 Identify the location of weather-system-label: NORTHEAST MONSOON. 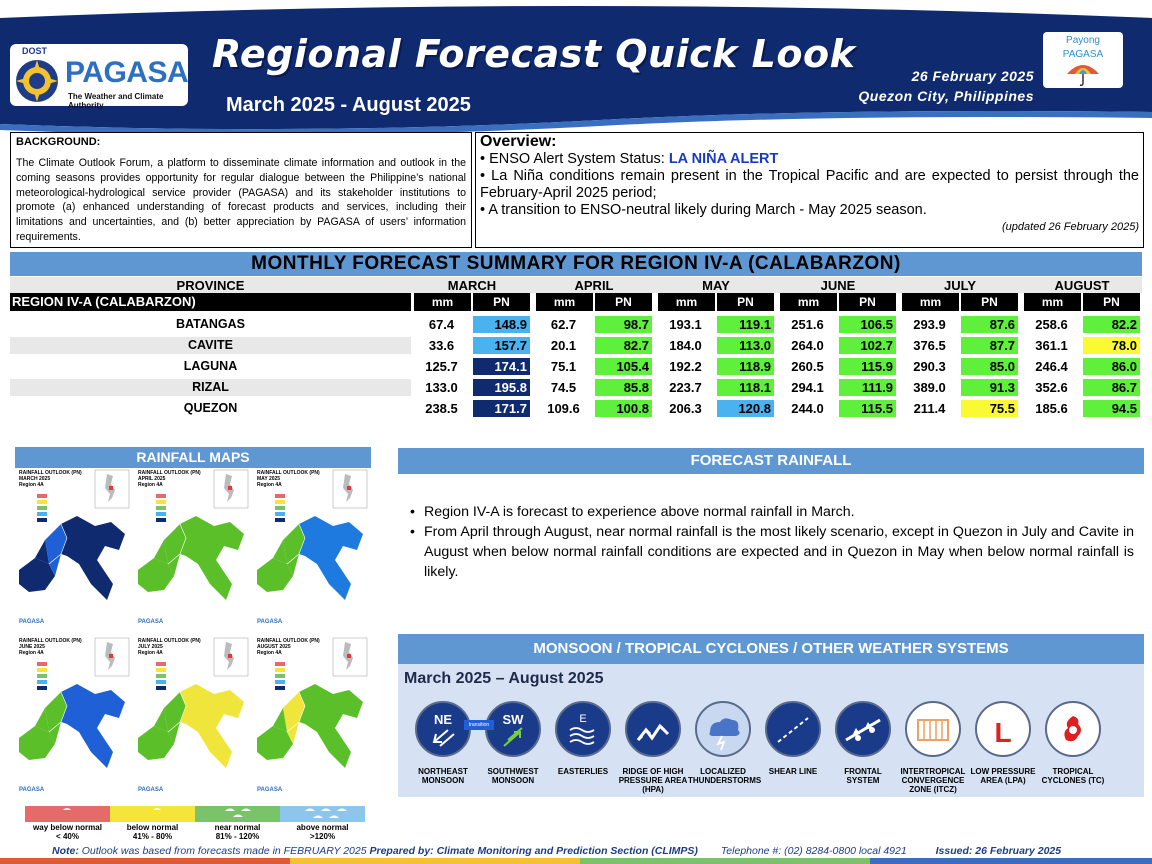
(443, 776).